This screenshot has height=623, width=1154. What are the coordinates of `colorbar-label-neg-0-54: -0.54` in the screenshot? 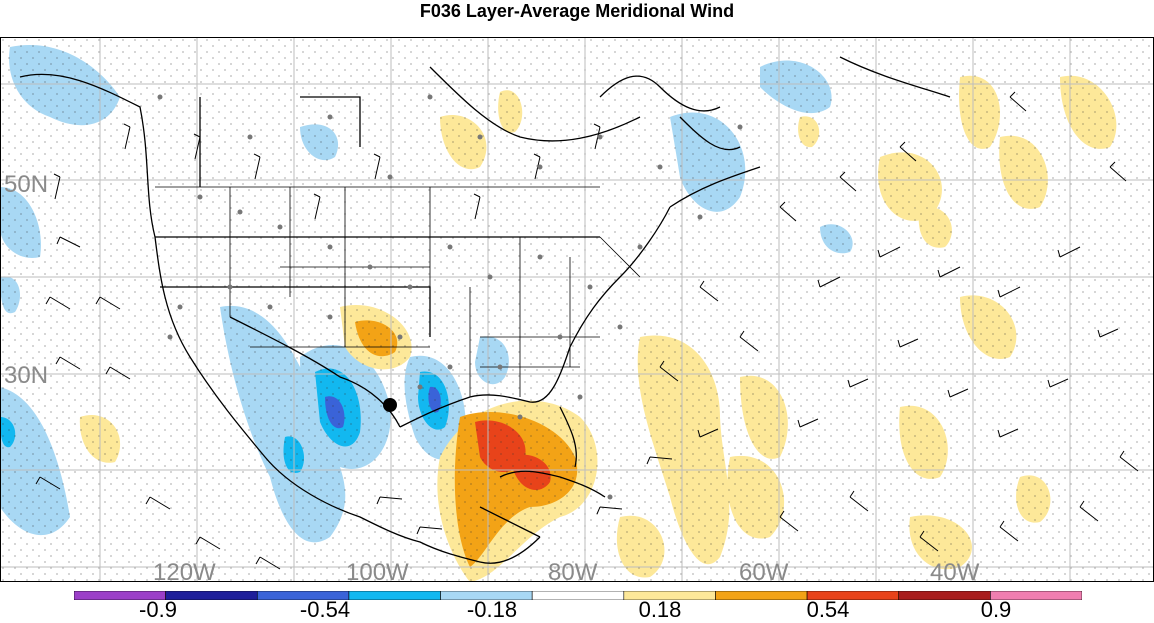 It's located at (325, 609).